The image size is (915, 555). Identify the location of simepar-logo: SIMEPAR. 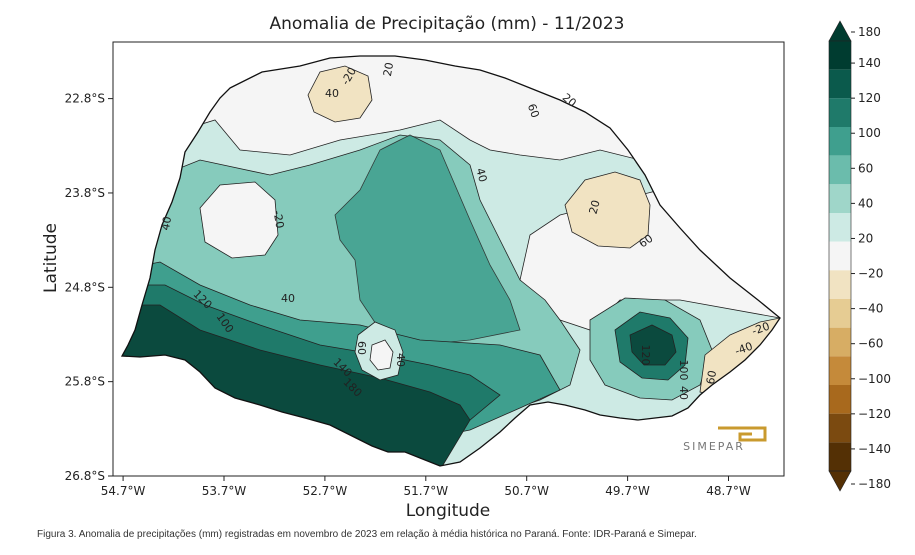
(725, 439).